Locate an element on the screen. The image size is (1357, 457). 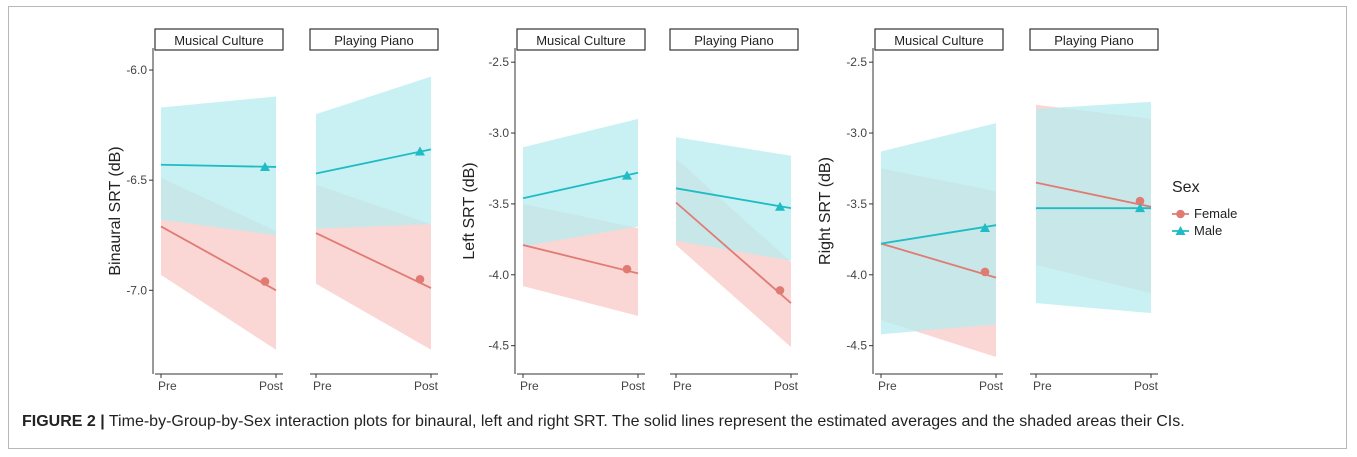
legend-title: Sex is located at coordinates (1186, 187).